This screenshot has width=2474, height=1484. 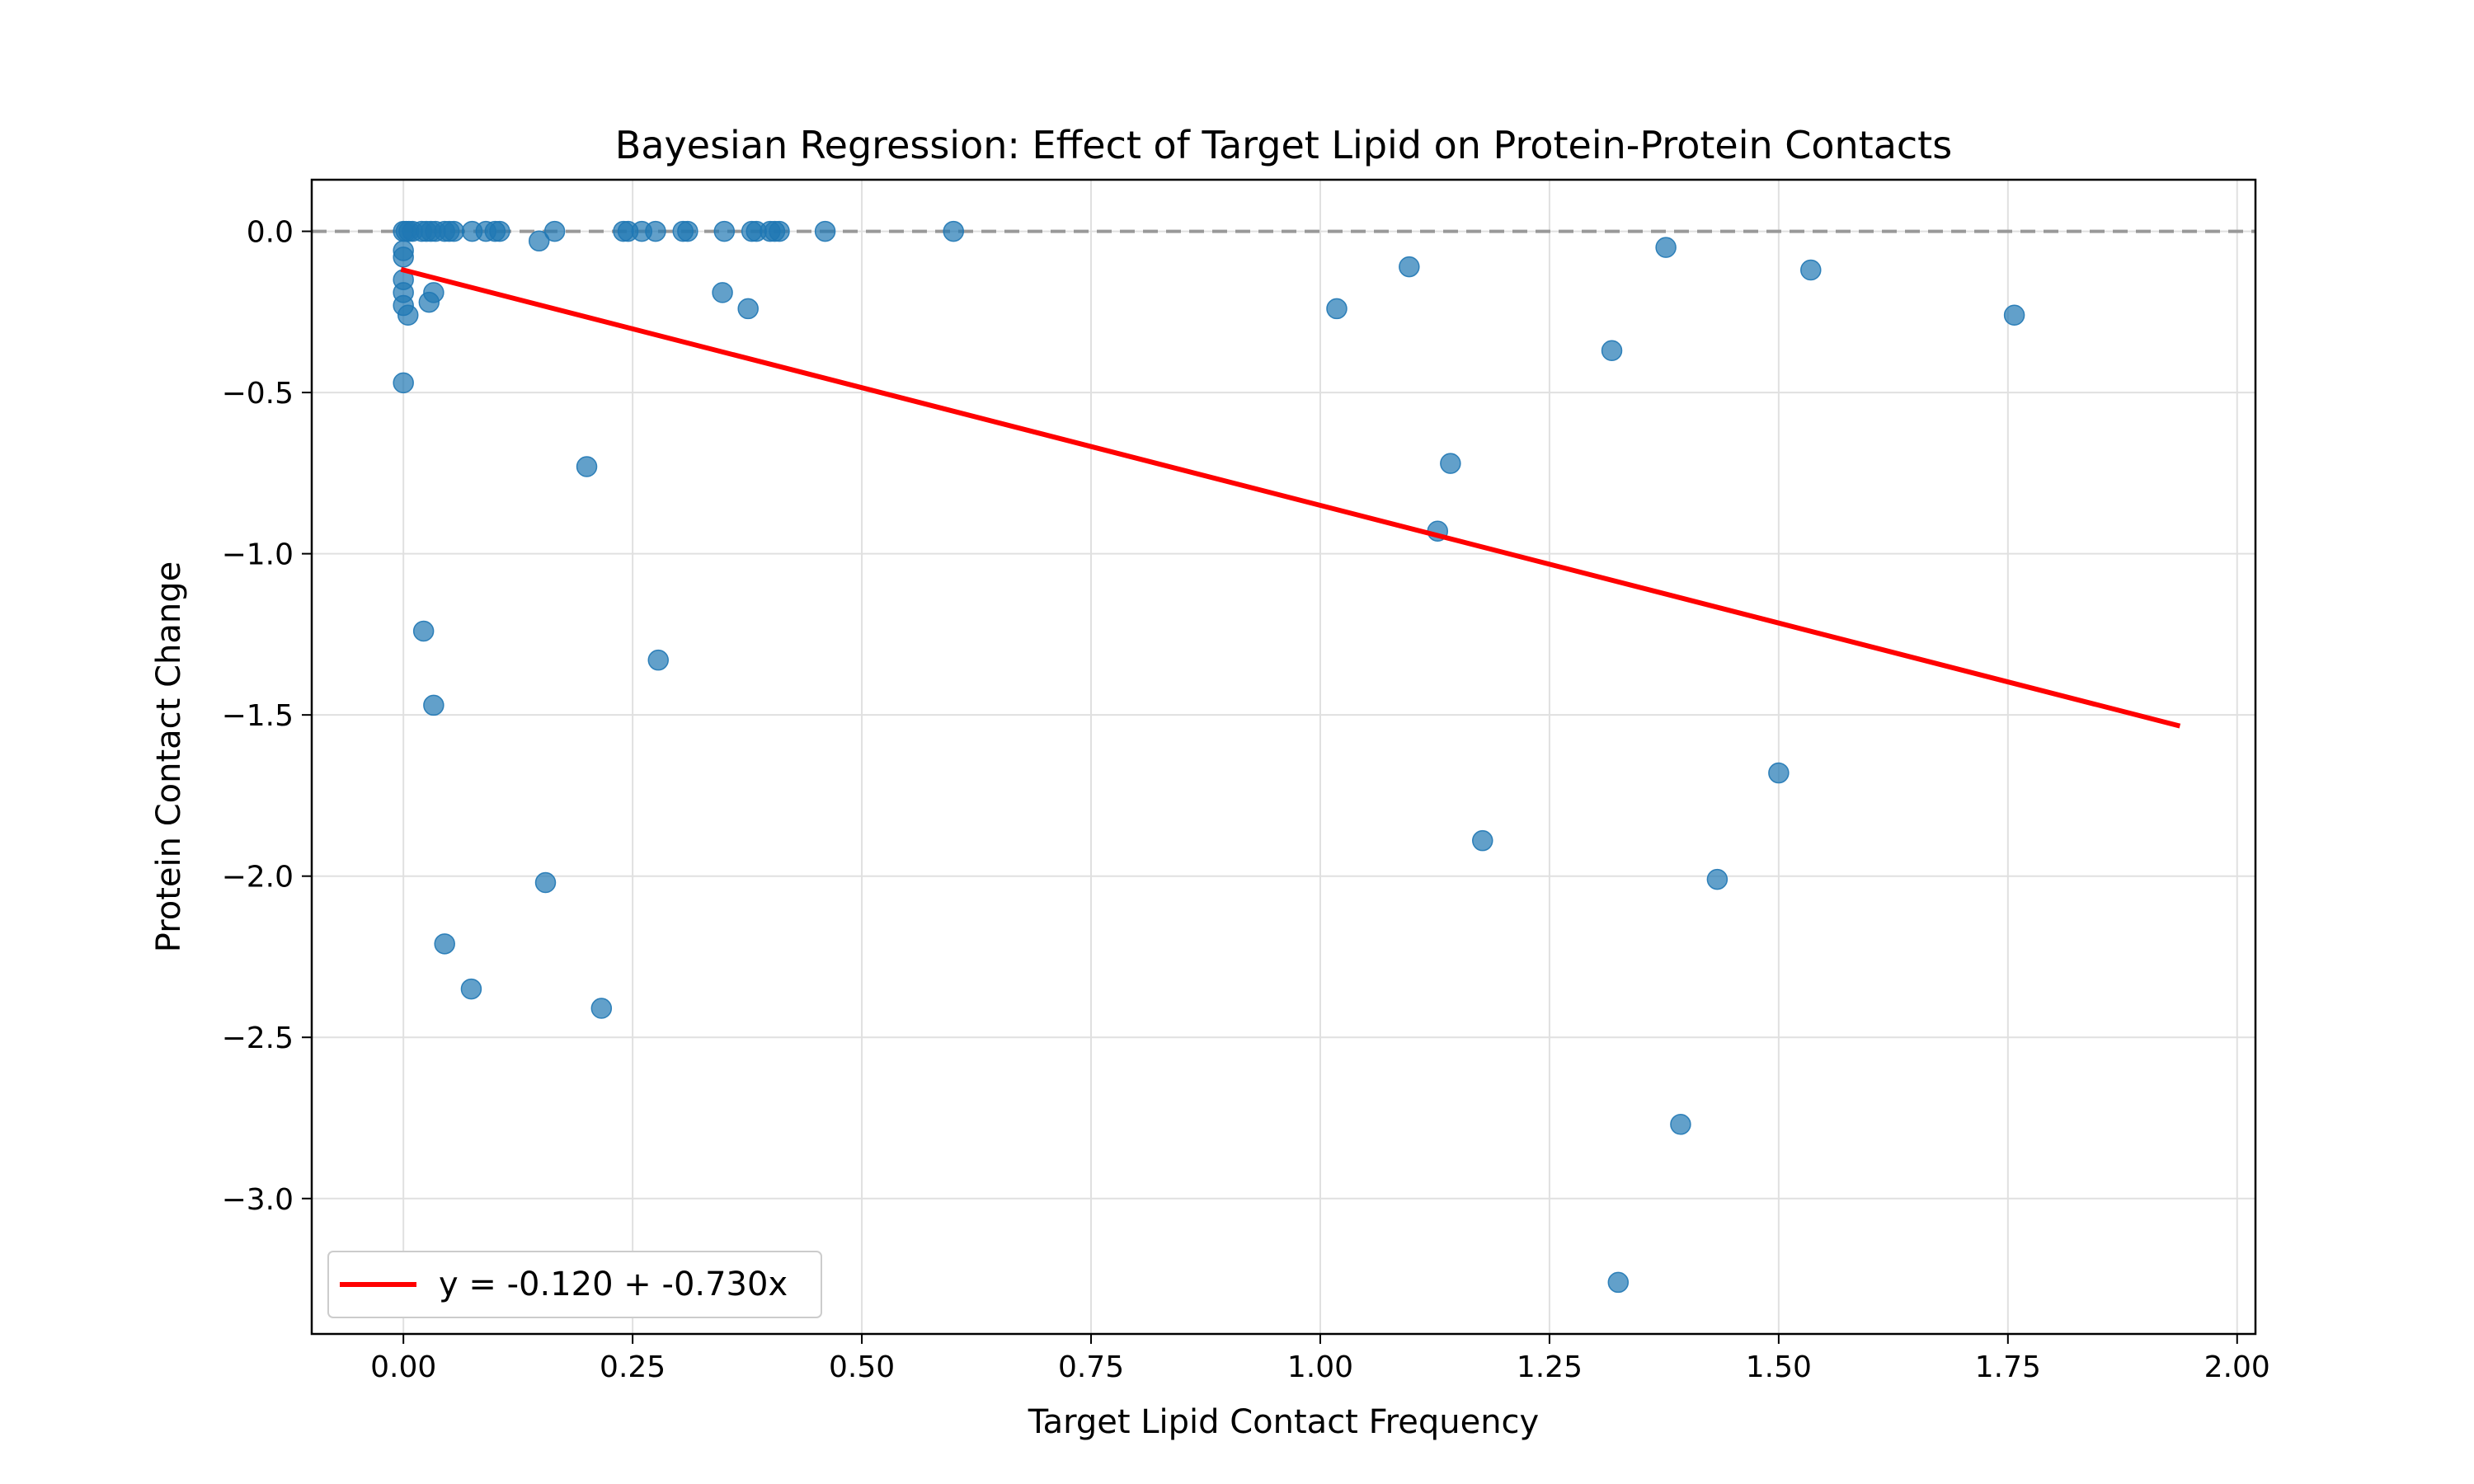 I want to click on legend-label-fit-line: y = -0.120 + -0.730x, so click(x=613, y=1284).